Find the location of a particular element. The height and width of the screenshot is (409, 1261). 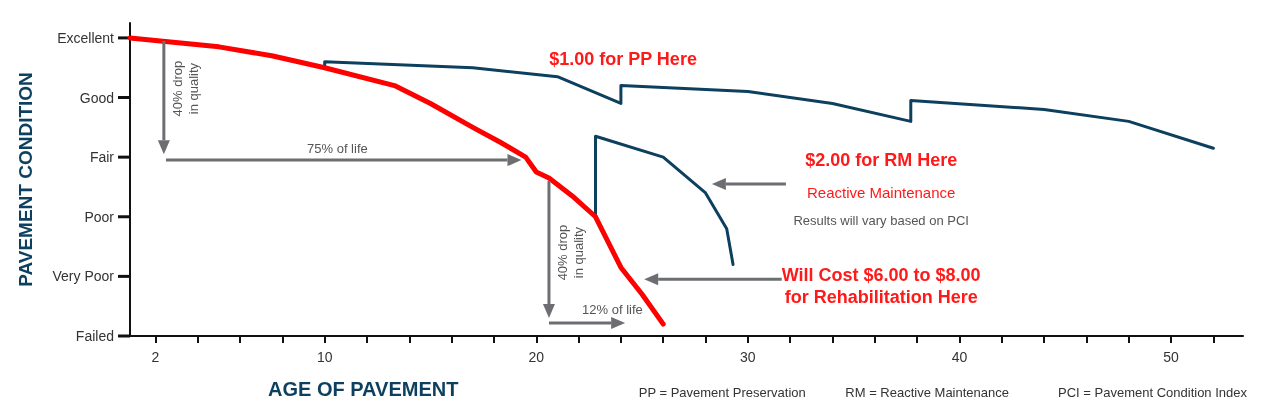

annotation: Results will vary based on PCI is located at coordinates (881, 221).